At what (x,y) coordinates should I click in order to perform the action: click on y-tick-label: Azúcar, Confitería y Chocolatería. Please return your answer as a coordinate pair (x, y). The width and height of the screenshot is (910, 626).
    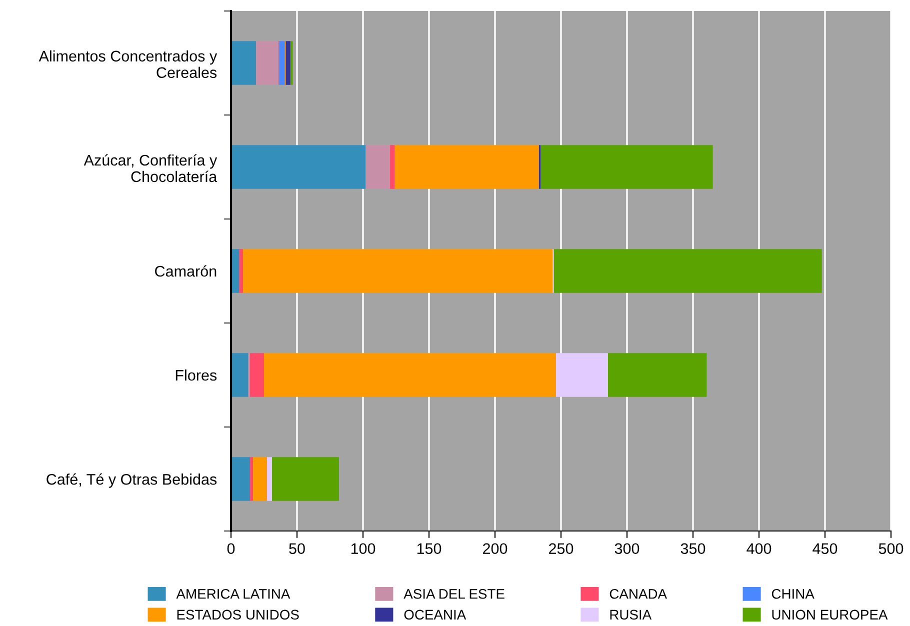
    Looking at the image, I should click on (151, 168).